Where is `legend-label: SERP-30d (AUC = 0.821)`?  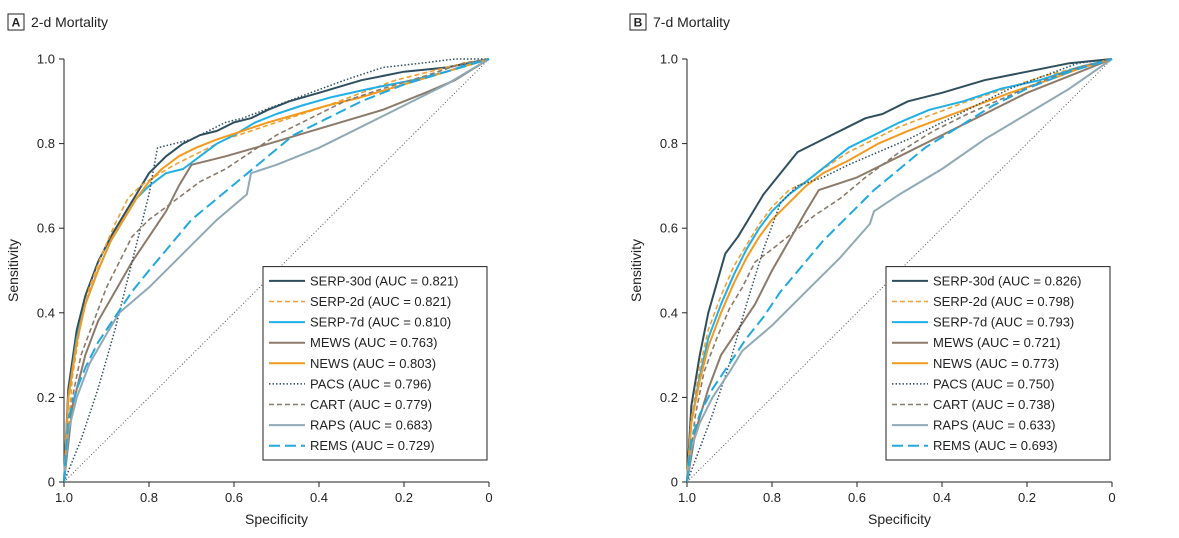
legend-label: SERP-30d (AUC = 0.821) is located at coordinates (384, 280).